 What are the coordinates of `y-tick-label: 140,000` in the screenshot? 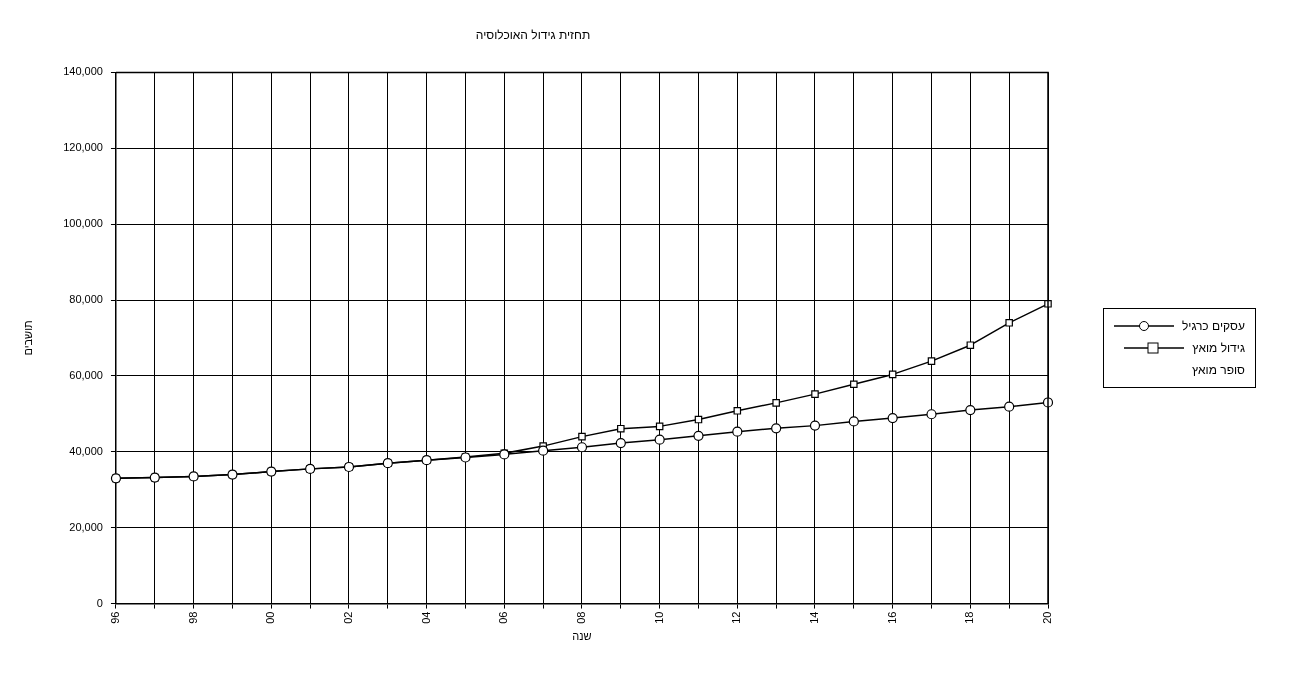 It's located at (83, 71).